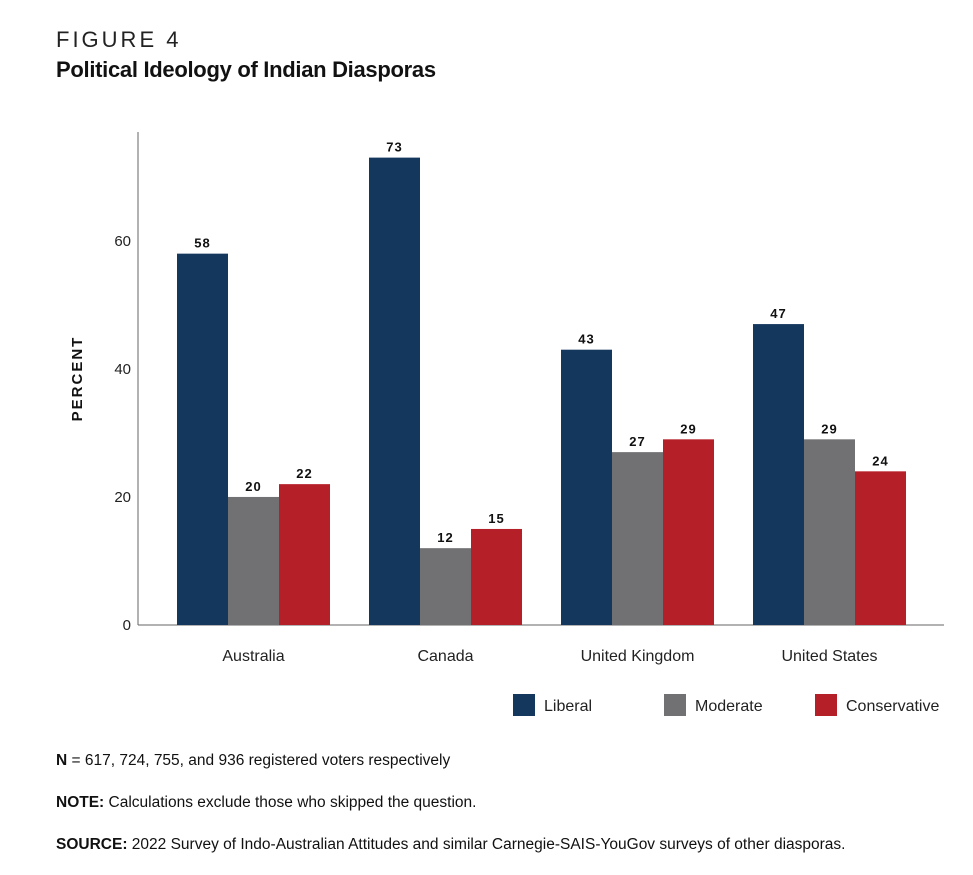  I want to click on legend-label: Moderate, so click(729, 706).